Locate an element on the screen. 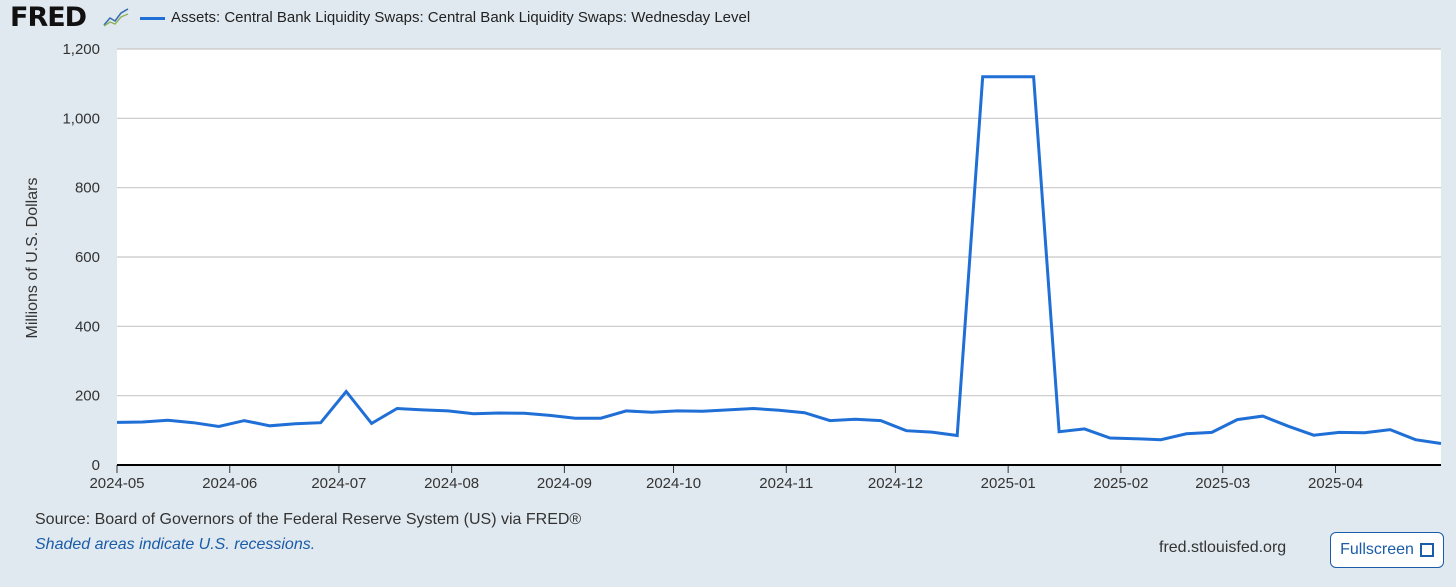 This screenshot has width=1456, height=587. x-tick-label: 2024-11 is located at coordinates (786, 483).